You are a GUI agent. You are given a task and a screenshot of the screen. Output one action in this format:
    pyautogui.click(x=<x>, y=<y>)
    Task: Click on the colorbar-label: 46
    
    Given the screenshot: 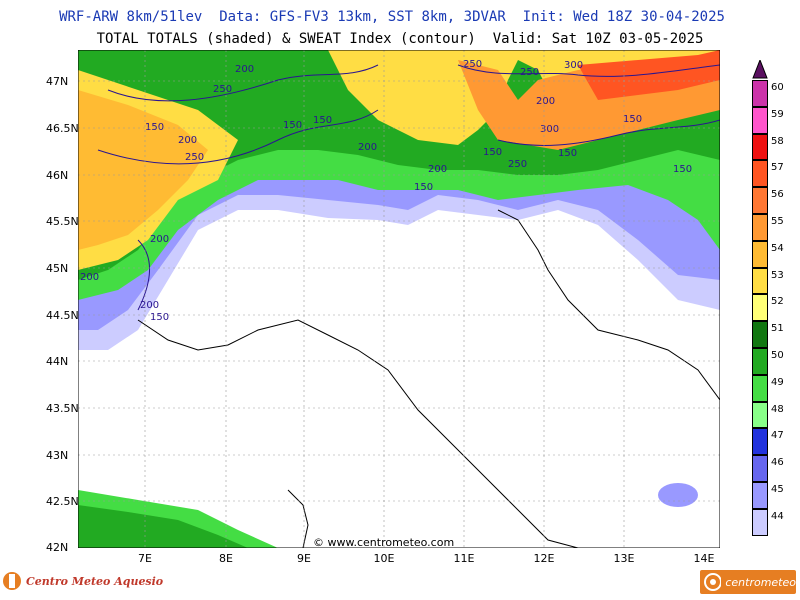 What is the action you would take?
    pyautogui.click(x=777, y=463)
    